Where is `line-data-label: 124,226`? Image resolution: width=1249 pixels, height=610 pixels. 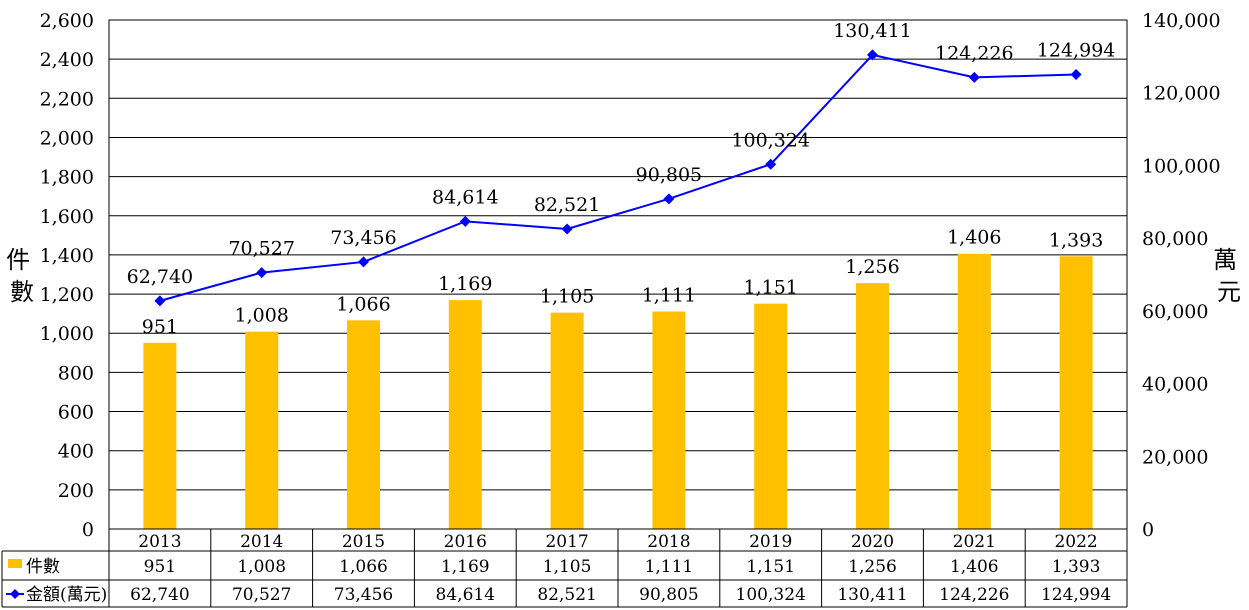 line-data-label: 124,226 is located at coordinates (974, 53).